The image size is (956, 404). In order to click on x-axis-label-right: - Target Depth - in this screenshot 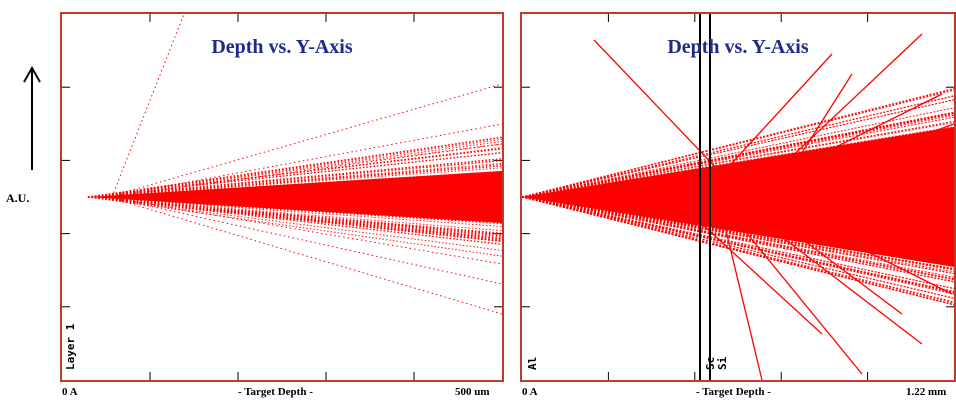, I will do `click(733, 392)`.